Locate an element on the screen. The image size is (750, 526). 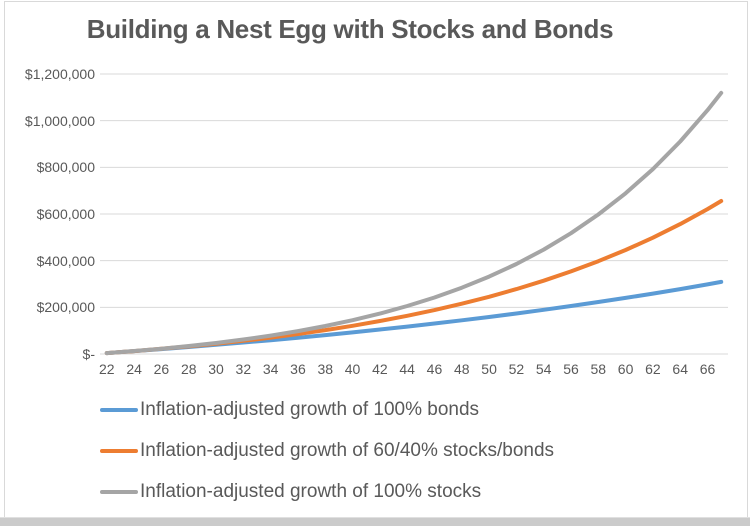
bonds-line is located at coordinates (414, 317).